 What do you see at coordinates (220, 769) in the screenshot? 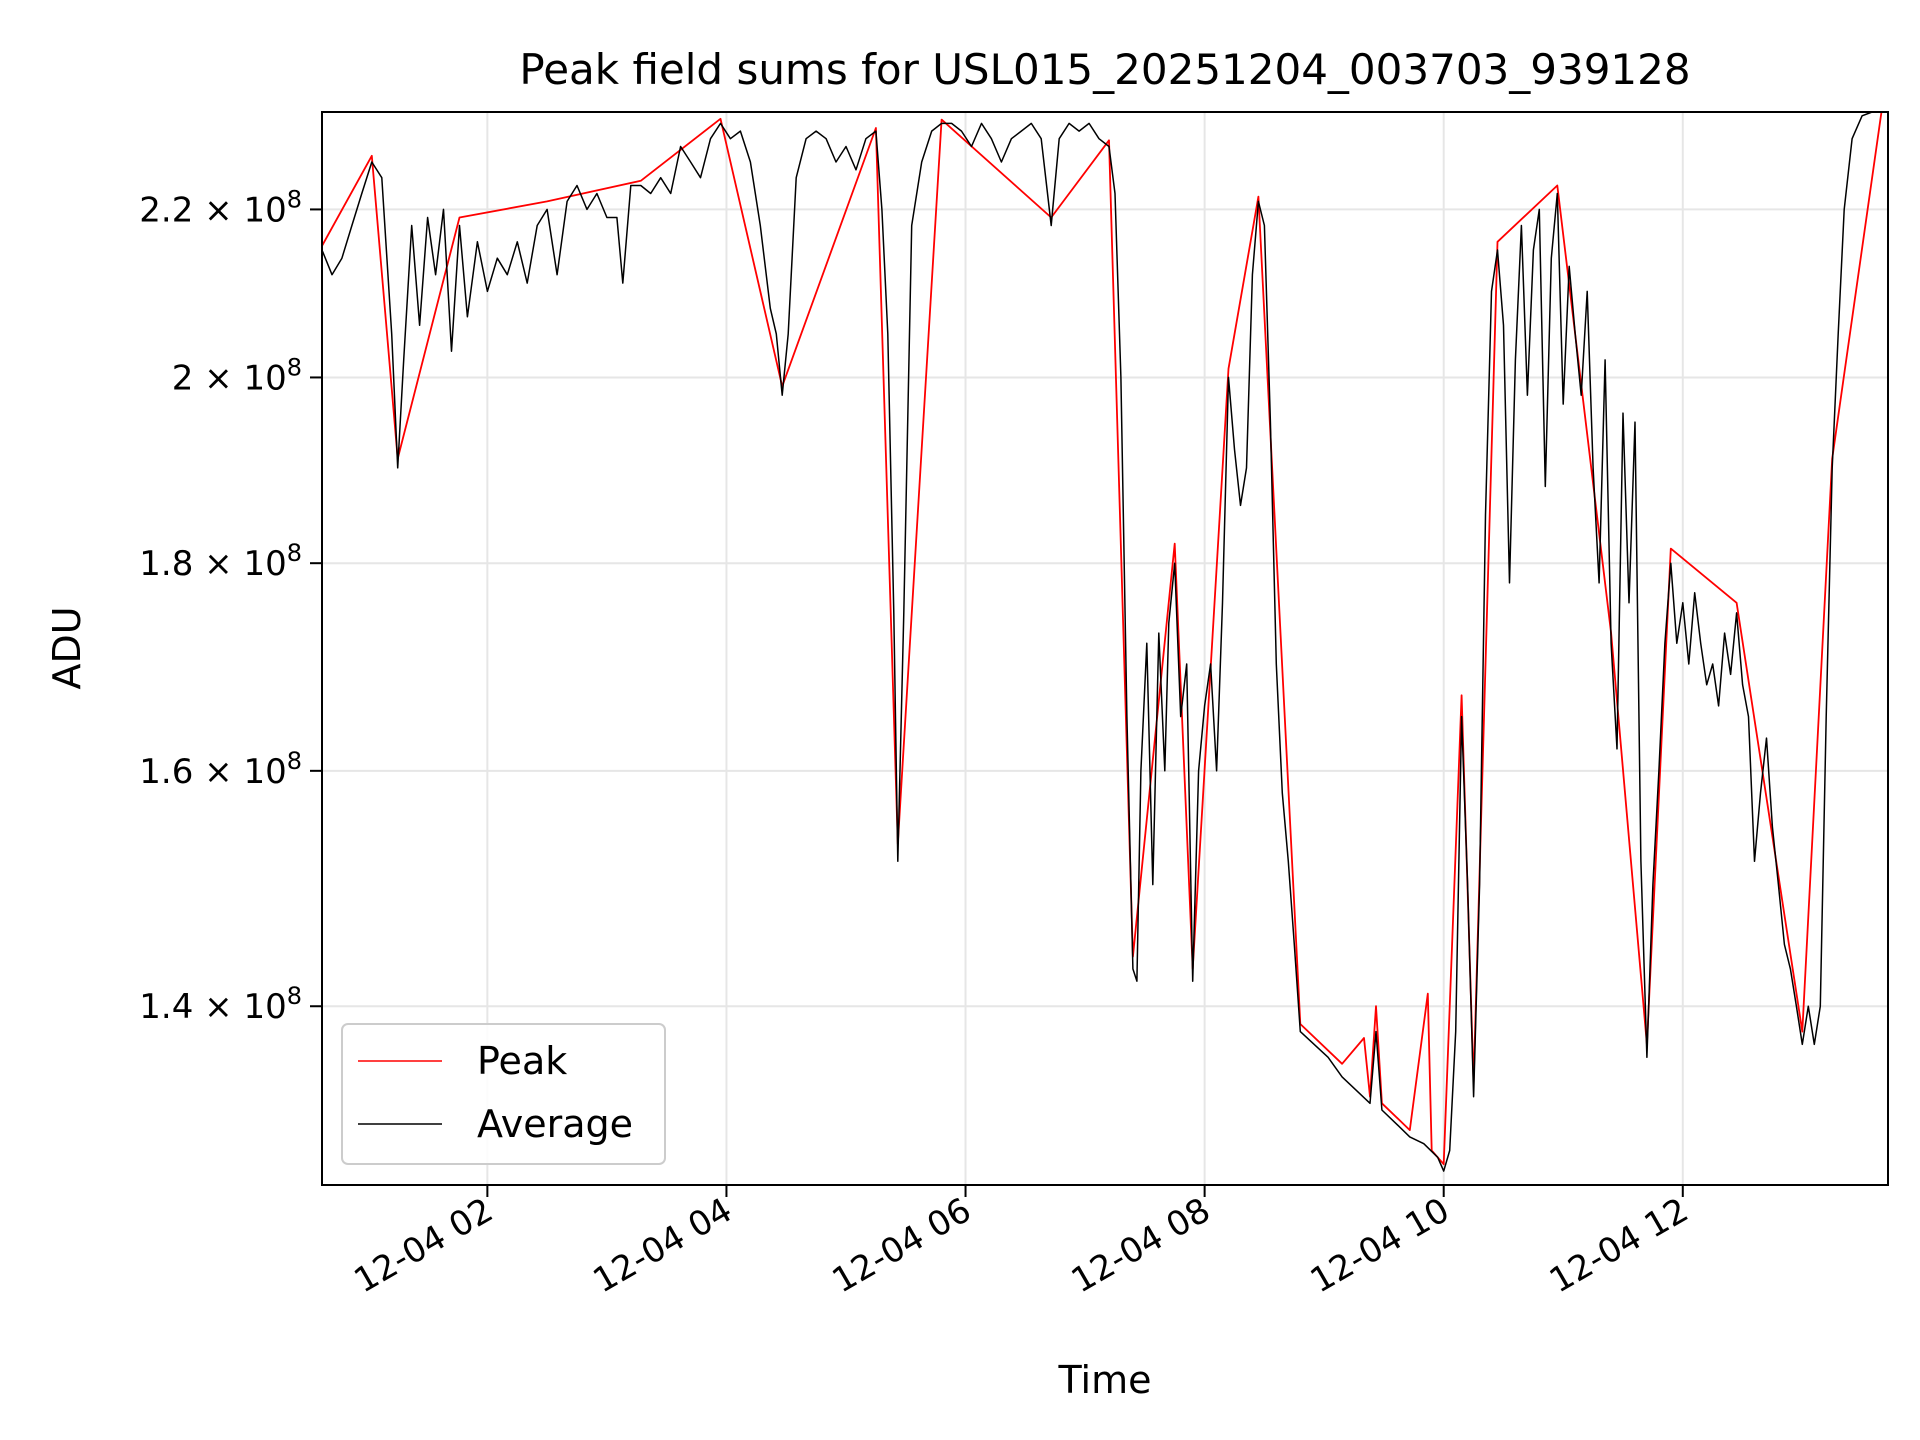
I see `y-tick-label: 1.6 × 108` at bounding box center [220, 769].